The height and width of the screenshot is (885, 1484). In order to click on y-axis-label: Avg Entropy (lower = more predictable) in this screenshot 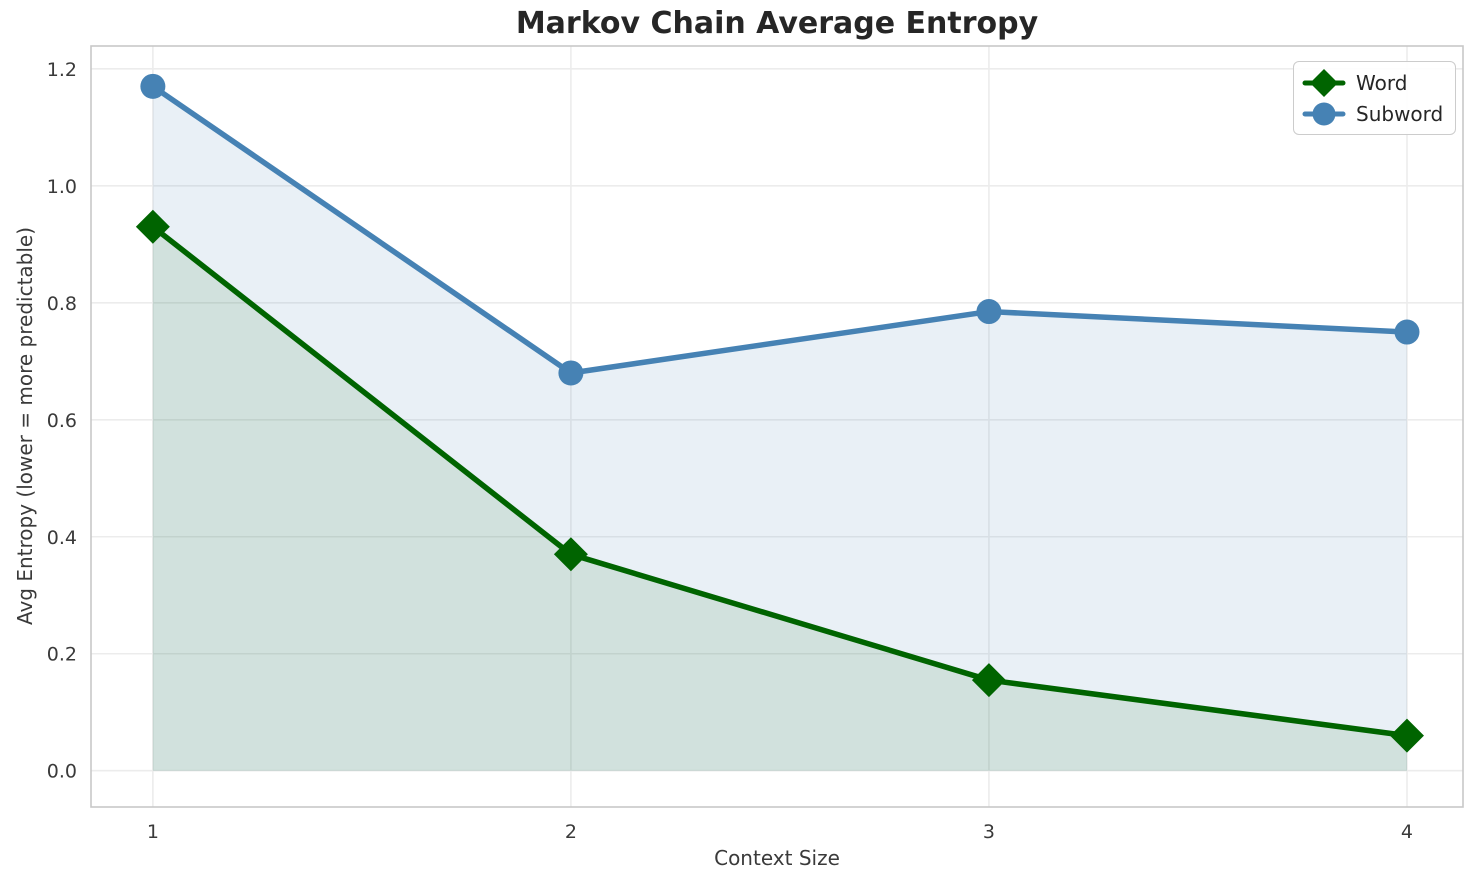, I will do `click(25, 426)`.